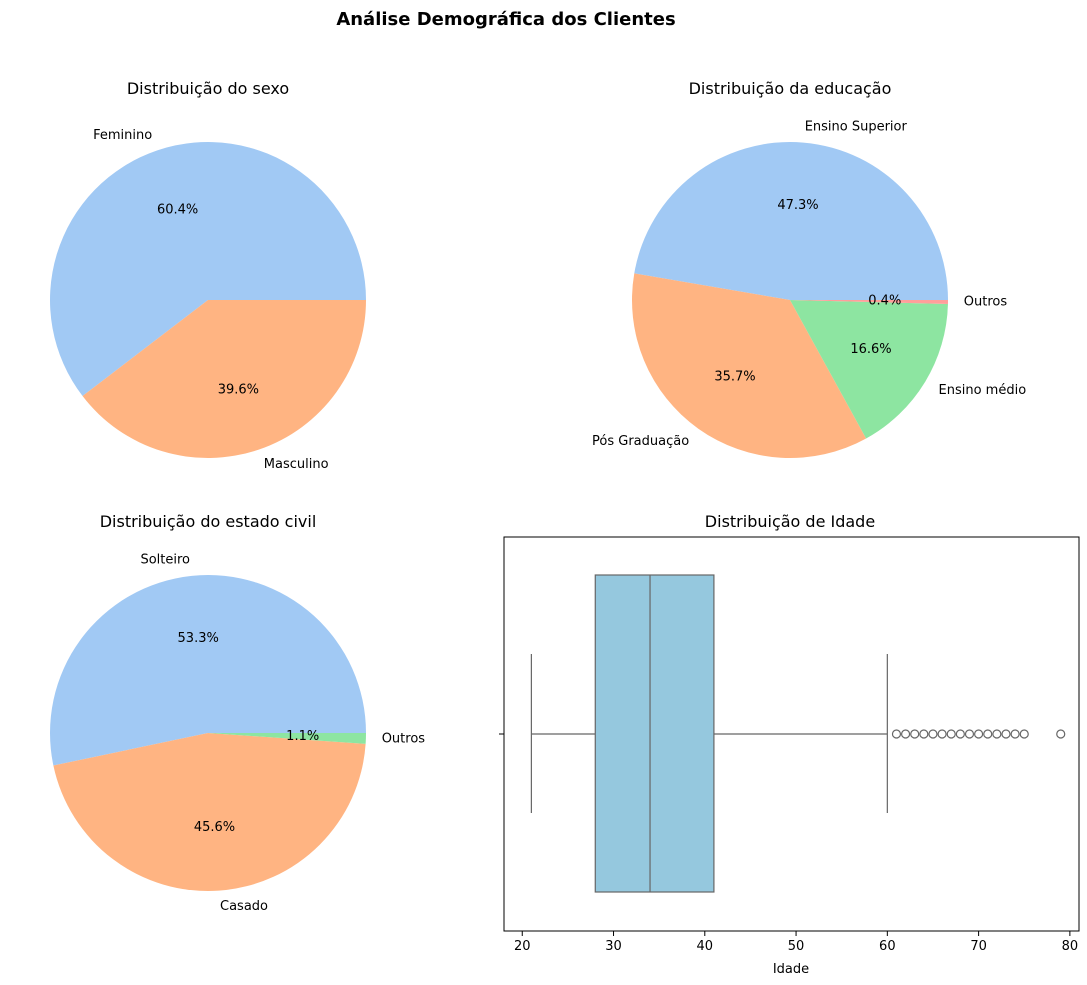 This screenshot has height=985, width=1087. Describe the element at coordinates (796, 946) in the screenshot. I see `x-tick-label: 50` at that location.